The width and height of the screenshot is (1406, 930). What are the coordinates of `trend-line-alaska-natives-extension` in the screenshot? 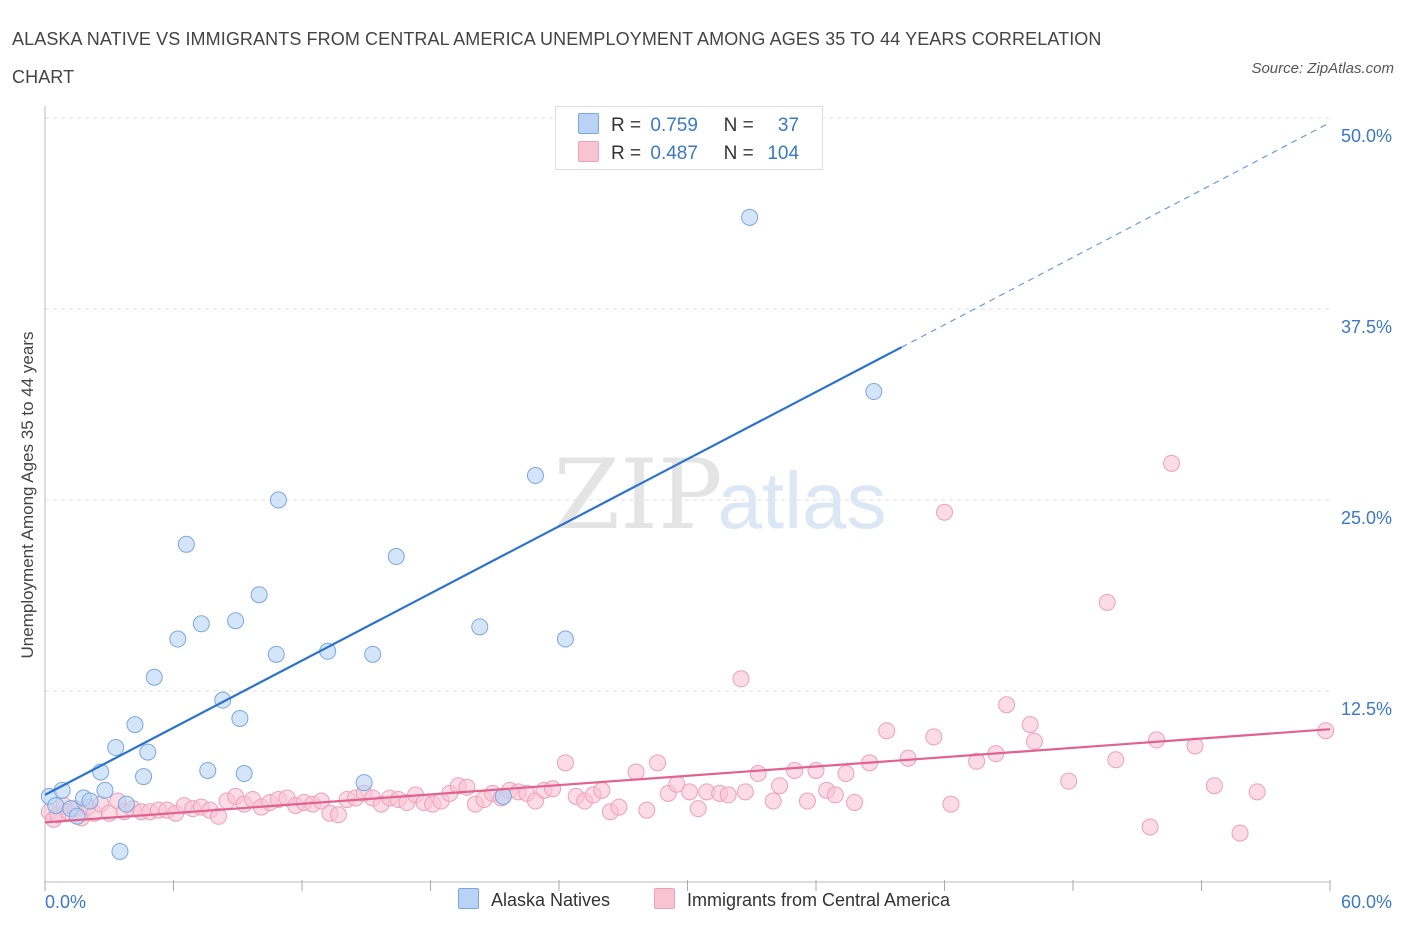 It's located at (1116, 235).